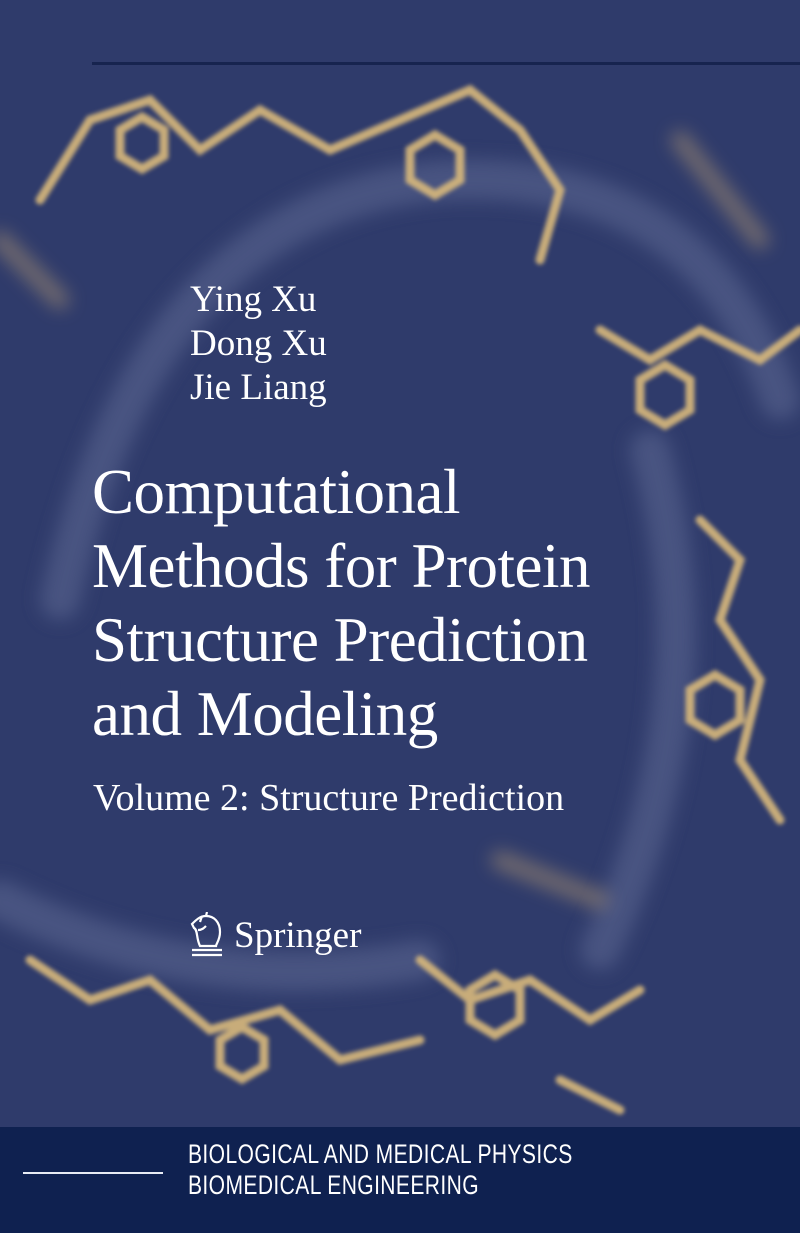 The height and width of the screenshot is (1233, 800). I want to click on title-line: Methods for Protein, so click(341, 566).